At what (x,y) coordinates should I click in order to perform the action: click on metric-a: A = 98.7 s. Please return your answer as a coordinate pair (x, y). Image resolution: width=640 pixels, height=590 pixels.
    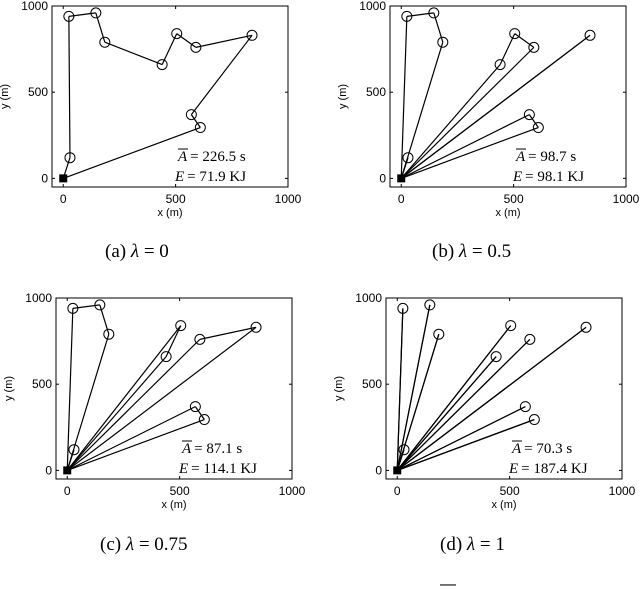
    Looking at the image, I should click on (545, 157).